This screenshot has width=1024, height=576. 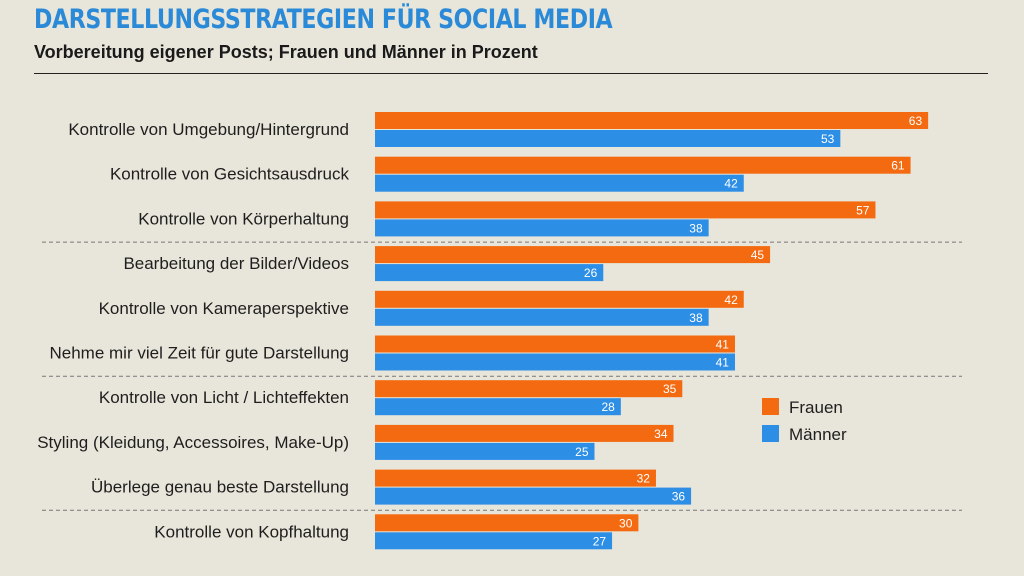 I want to click on legend-label-maenner: Männer, so click(x=818, y=434).